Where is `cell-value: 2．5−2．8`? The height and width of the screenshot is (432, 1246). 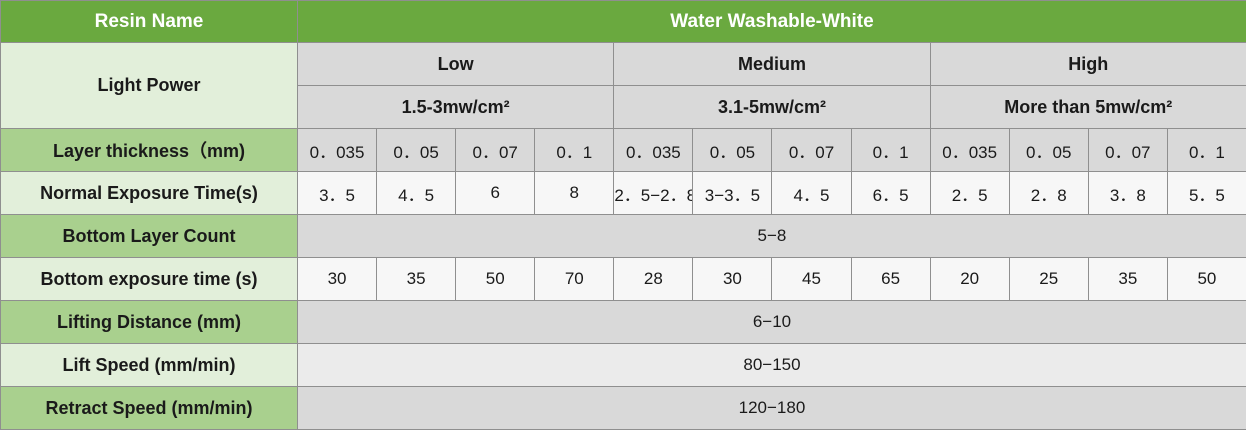 cell-value: 2．5−2．8 is located at coordinates (653, 193).